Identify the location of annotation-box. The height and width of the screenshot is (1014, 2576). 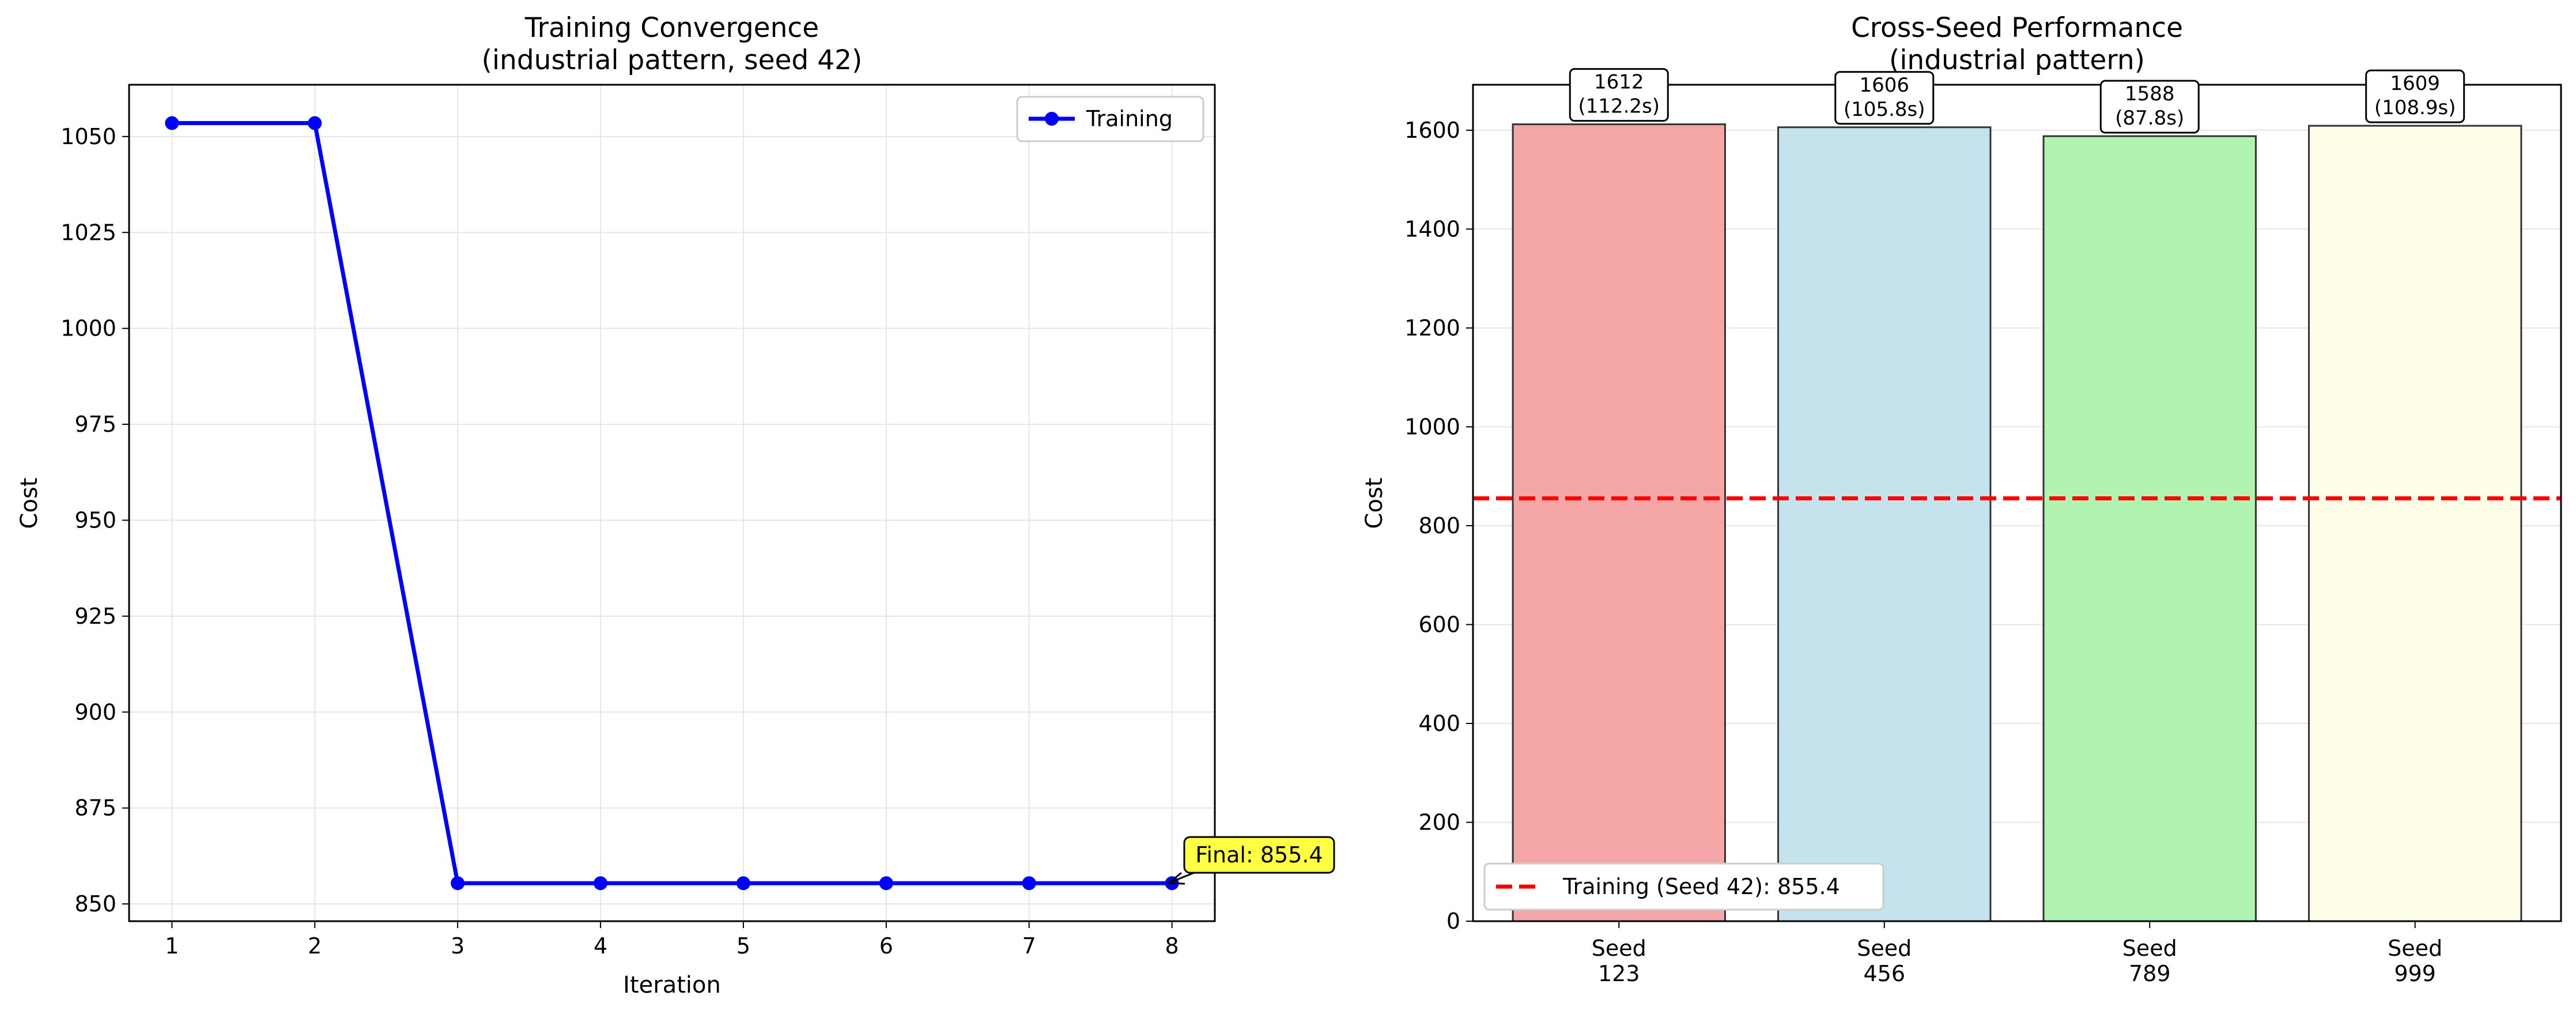
(1259, 855).